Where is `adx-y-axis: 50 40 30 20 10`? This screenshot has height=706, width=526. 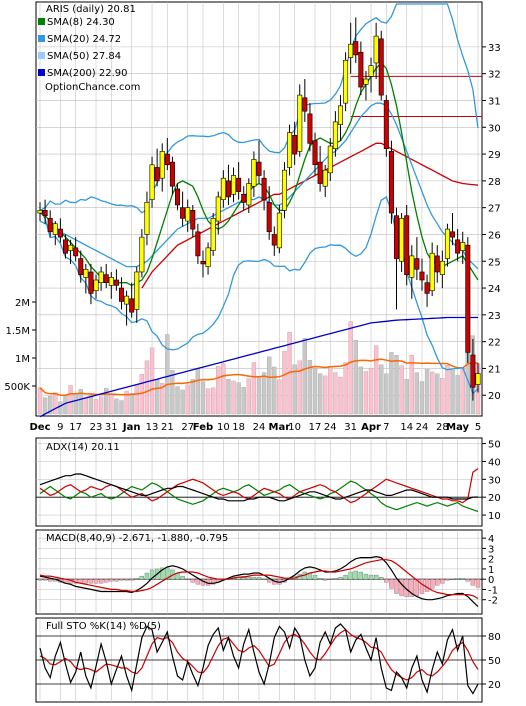
adx-y-axis: 50 40 30 20 10 is located at coordinates (491, 481).